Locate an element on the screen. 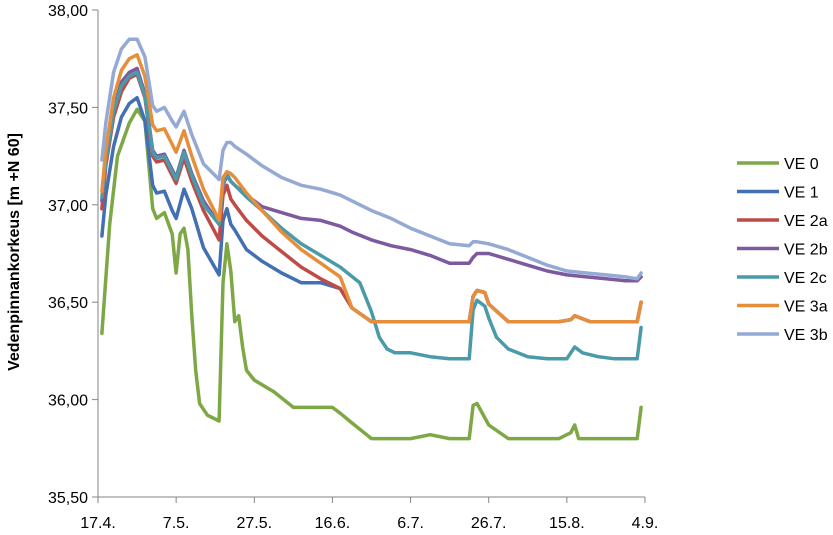  y-tick-label: 36,50 is located at coordinates (68, 303).